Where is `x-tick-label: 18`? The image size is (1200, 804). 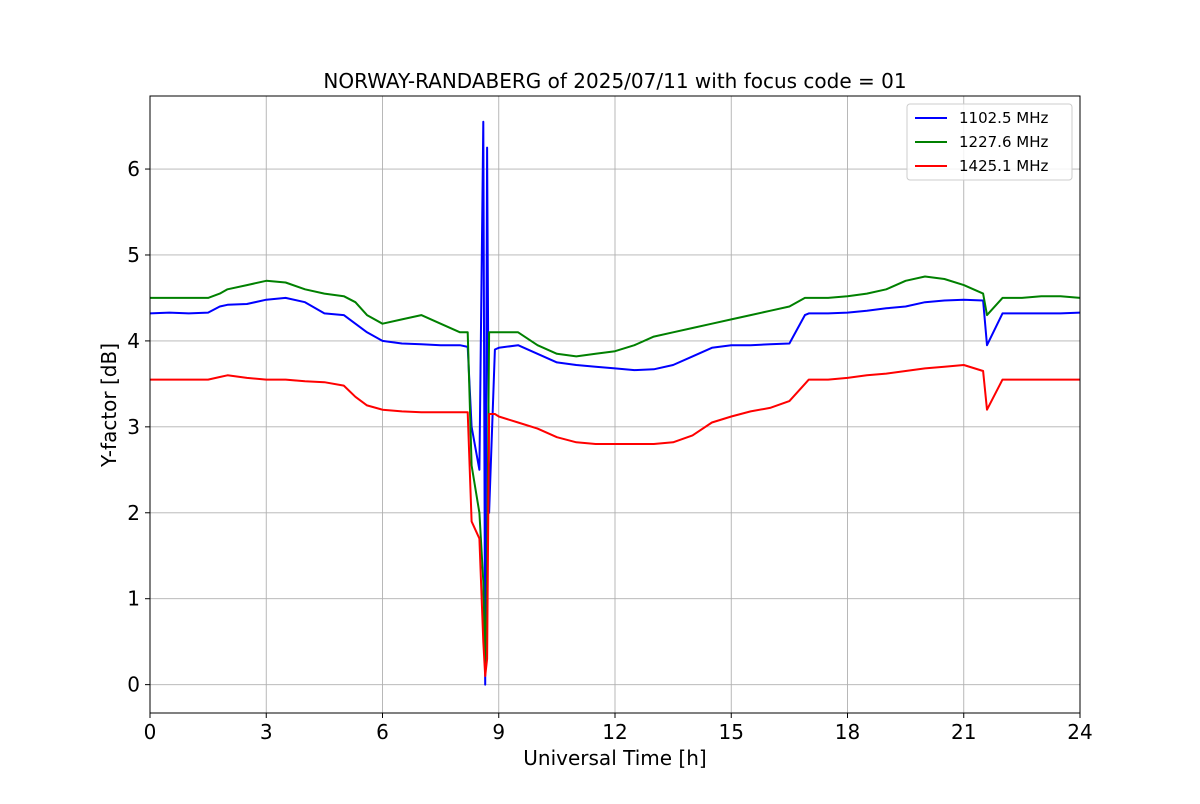 x-tick-label: 18 is located at coordinates (847, 732).